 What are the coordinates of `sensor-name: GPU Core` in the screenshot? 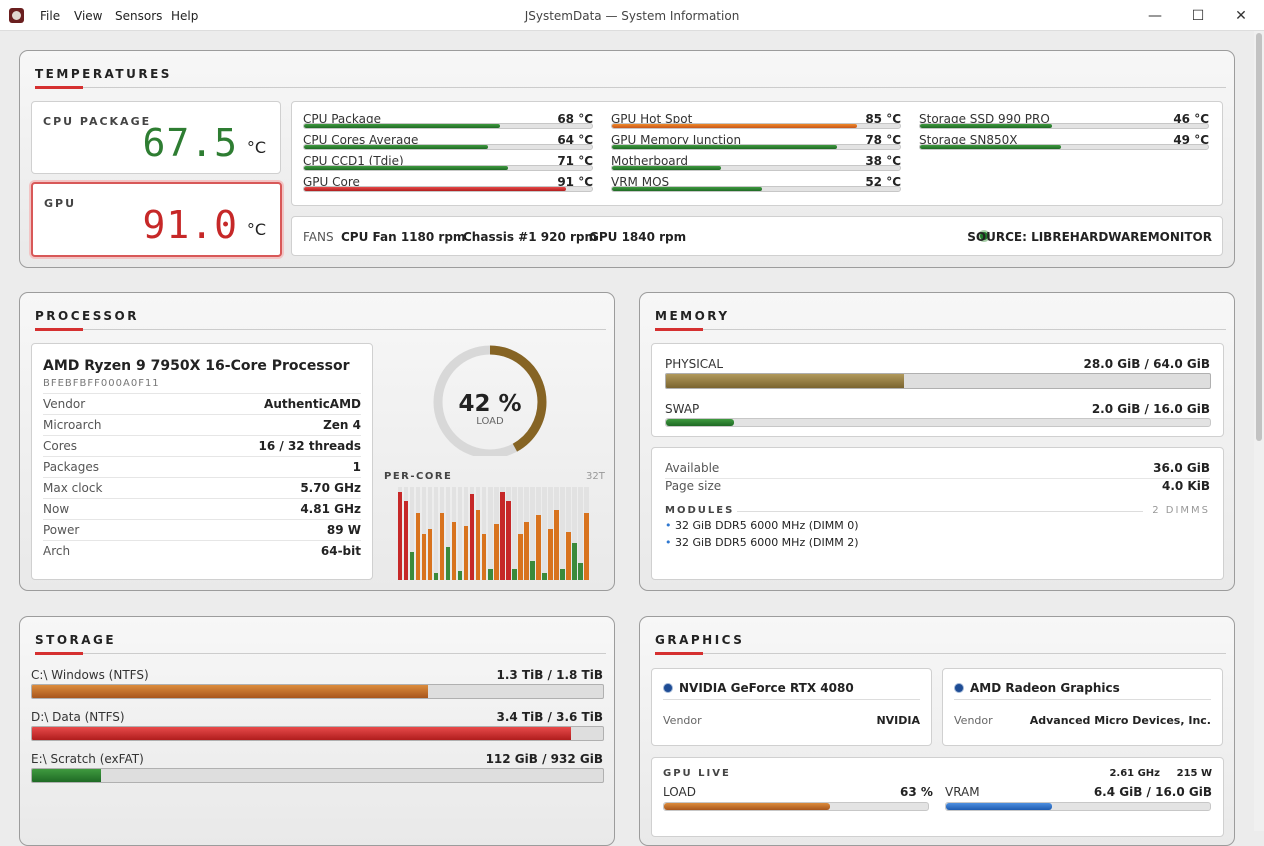 It's located at (331, 182).